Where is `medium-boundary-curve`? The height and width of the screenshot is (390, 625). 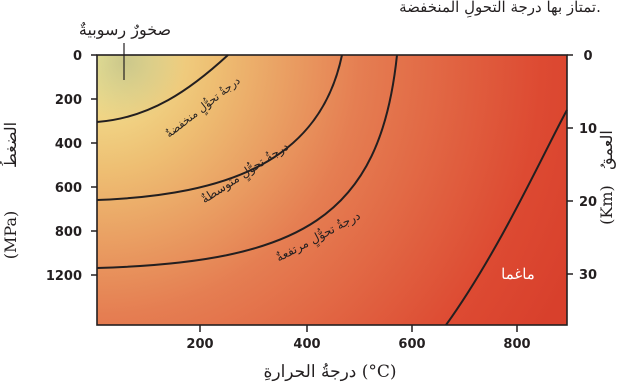 medium-boundary-curve is located at coordinates (219, 127).